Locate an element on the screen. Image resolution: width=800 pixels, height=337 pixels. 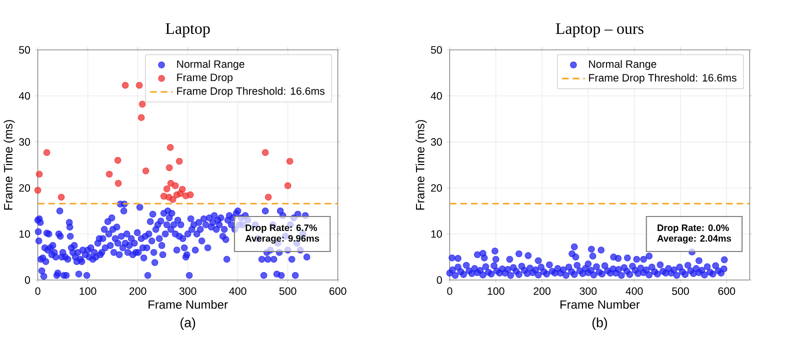
annotation: Average: 9.96ms is located at coordinates (282, 239).